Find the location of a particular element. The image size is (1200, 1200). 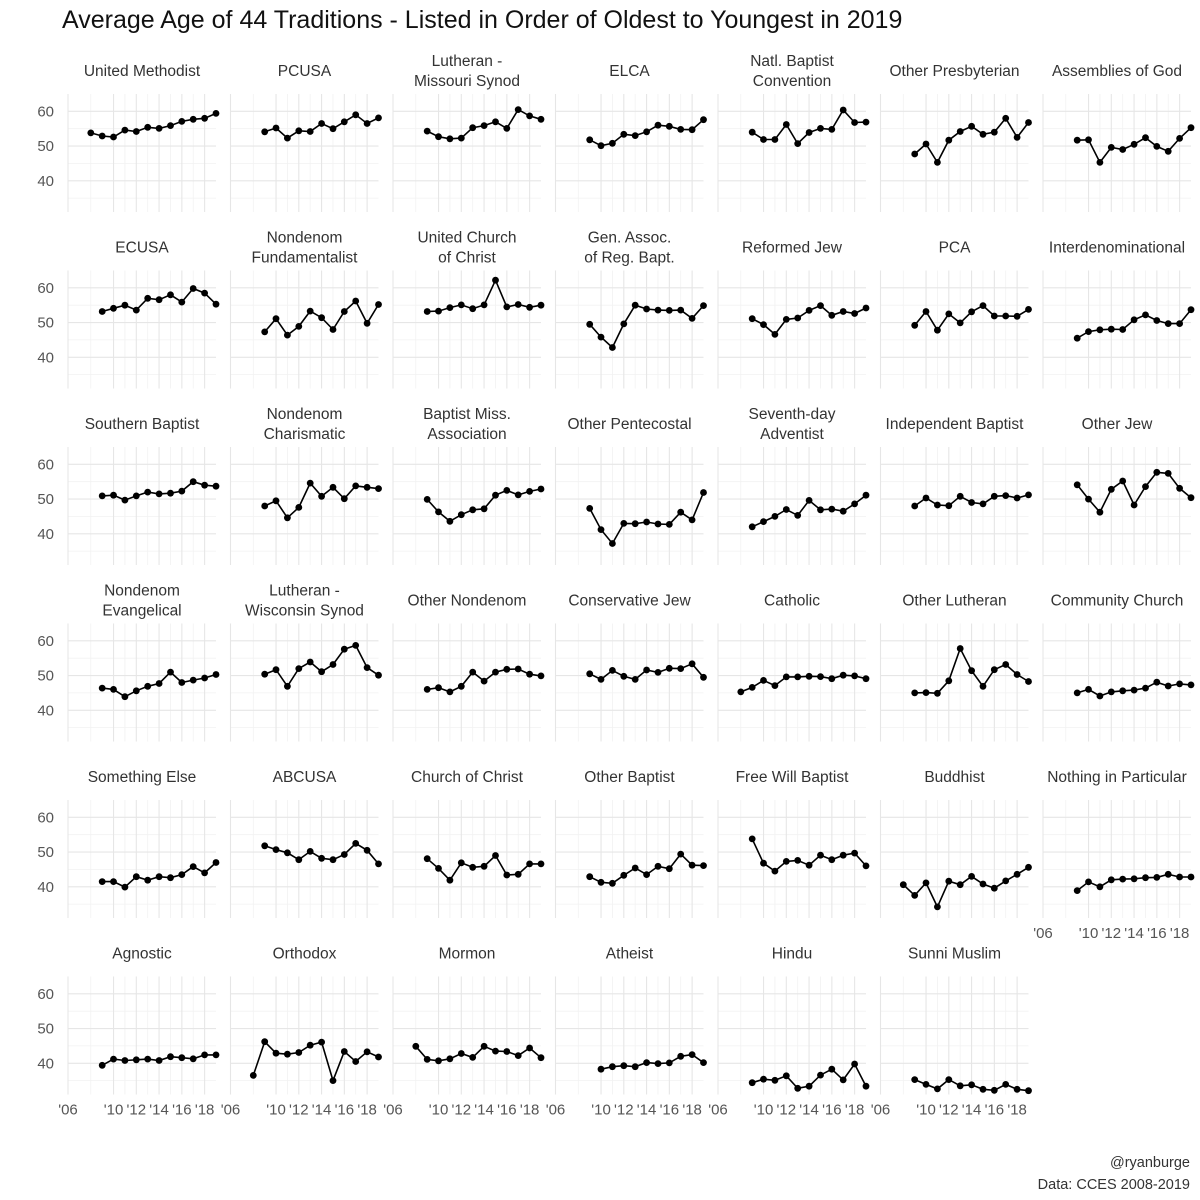

panel-title: Southern Baptist is located at coordinates (142, 424).